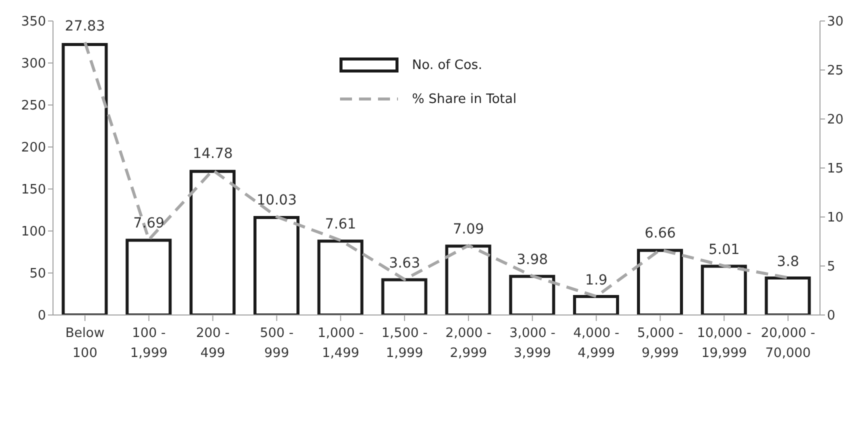  Describe the element at coordinates (213, 343) in the screenshot. I see `x-tick-label: 200 - 499` at that location.